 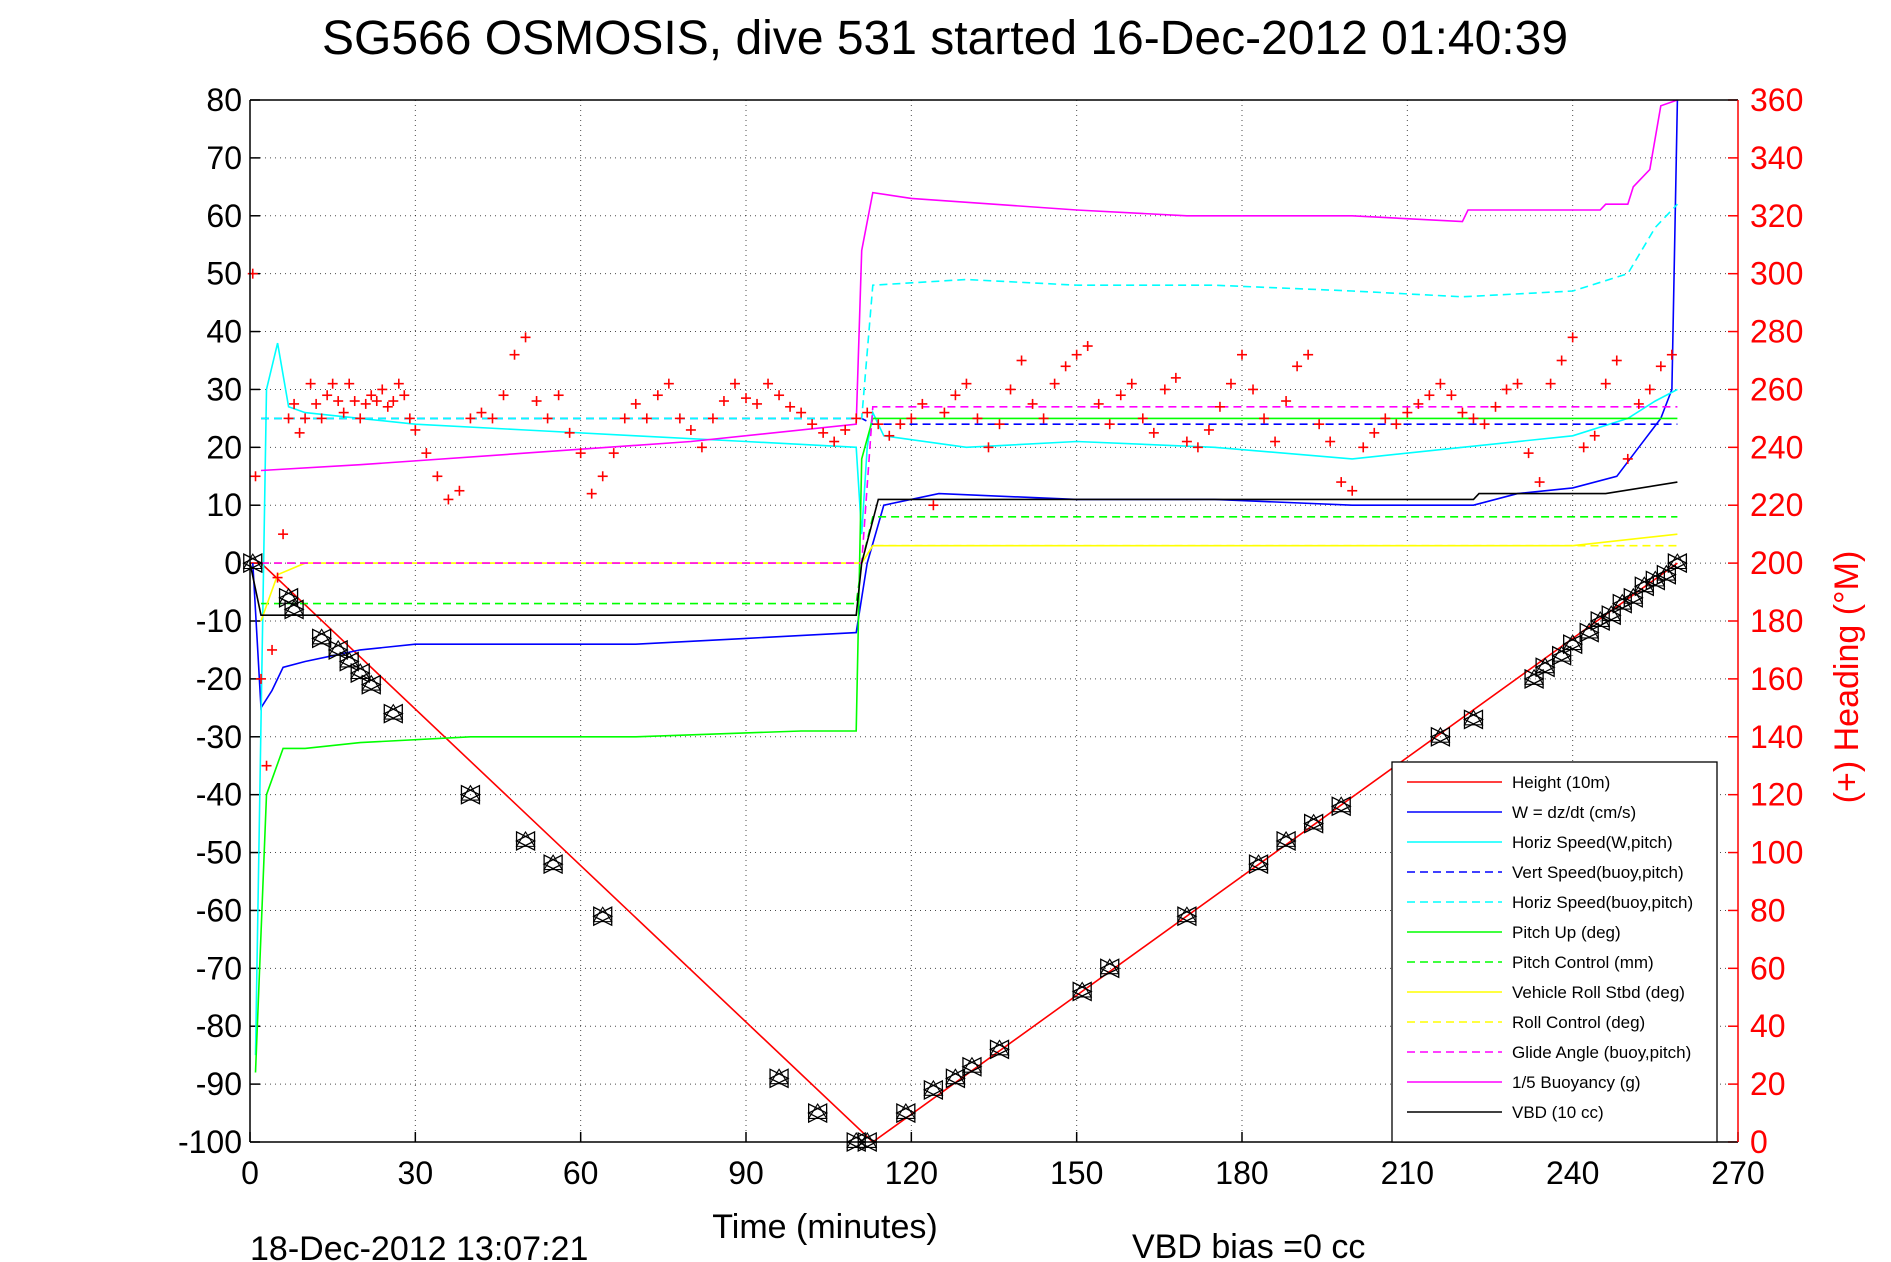 What do you see at coordinates (224, 216) in the screenshot?
I see `y-tick-label: 60` at bounding box center [224, 216].